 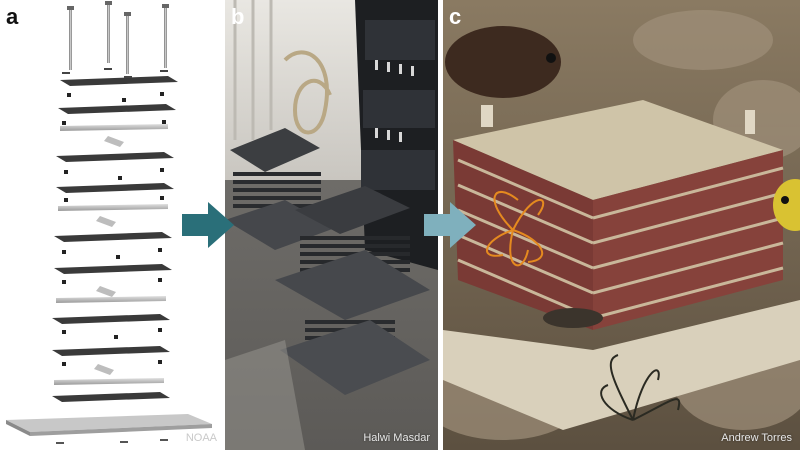 I want to click on panel-b-letter: b, so click(x=238, y=16).